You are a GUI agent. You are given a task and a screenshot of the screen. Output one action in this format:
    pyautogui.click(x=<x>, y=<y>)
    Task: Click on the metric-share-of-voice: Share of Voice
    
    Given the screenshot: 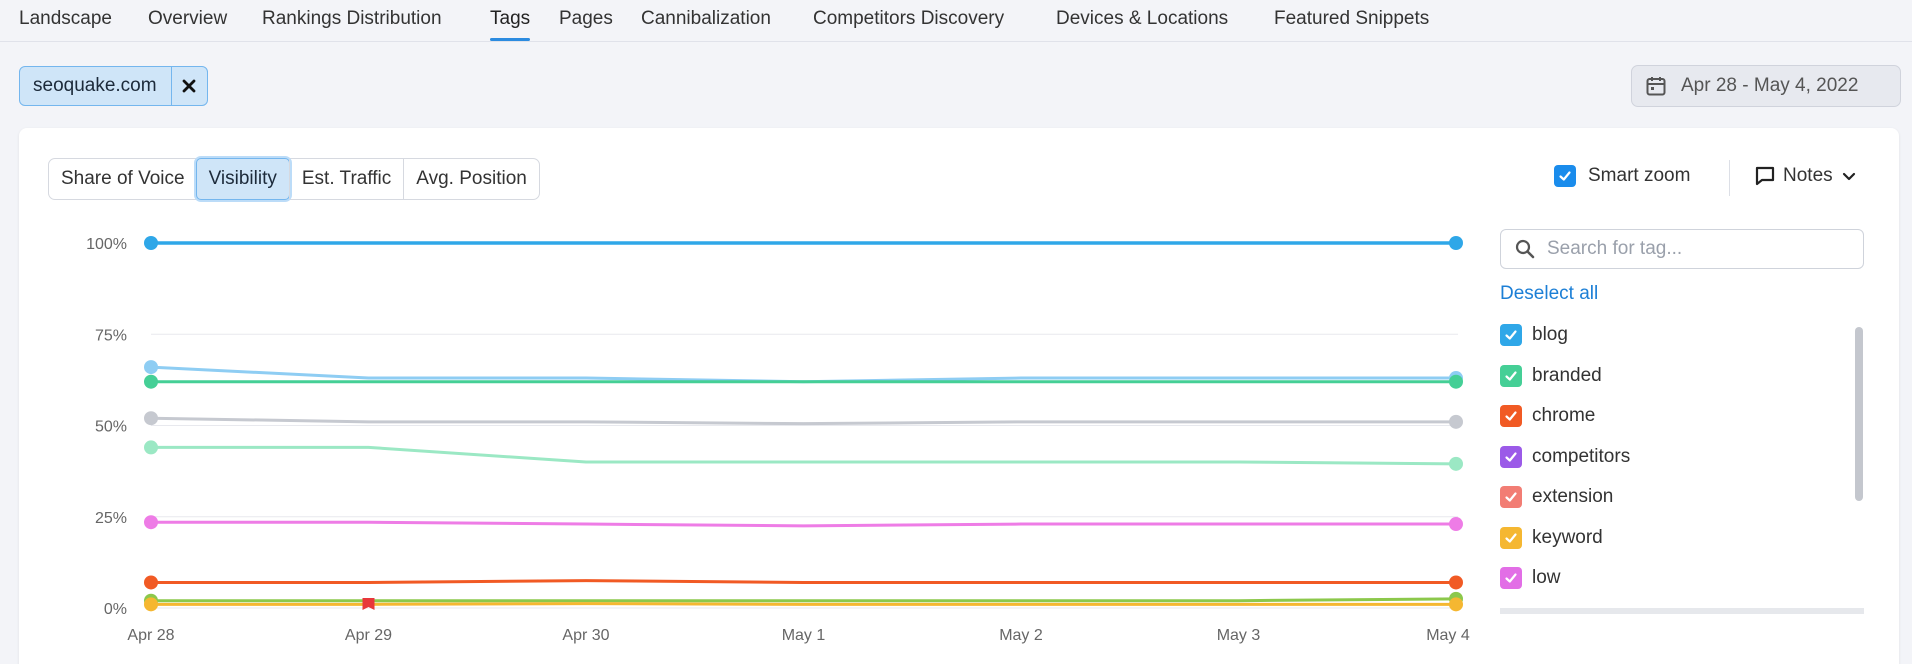 What is the action you would take?
    pyautogui.click(x=123, y=178)
    